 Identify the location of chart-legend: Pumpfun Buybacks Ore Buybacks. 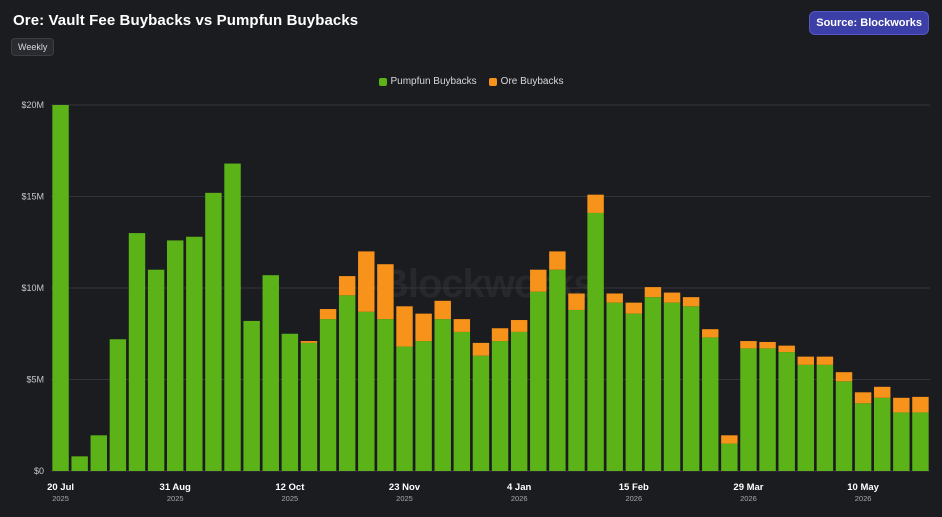
(471, 81).